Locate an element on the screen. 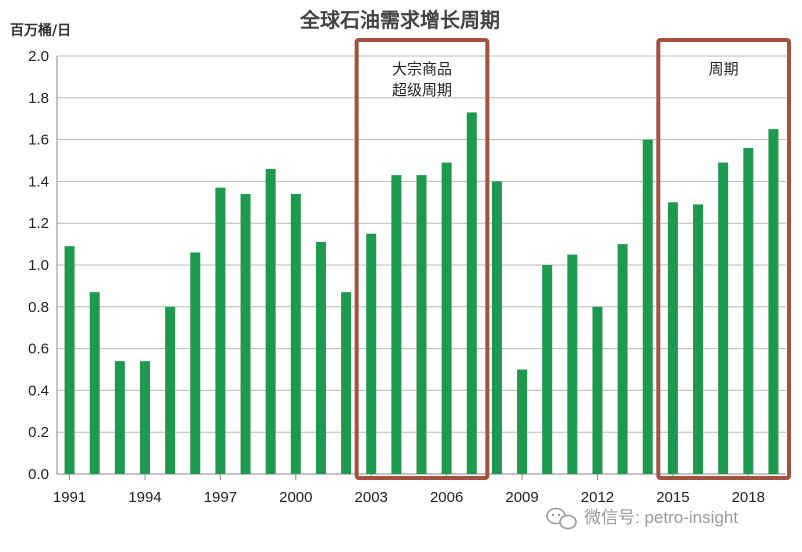 This screenshot has width=802, height=552. annotation-label: 大宗商品 is located at coordinates (422, 69).